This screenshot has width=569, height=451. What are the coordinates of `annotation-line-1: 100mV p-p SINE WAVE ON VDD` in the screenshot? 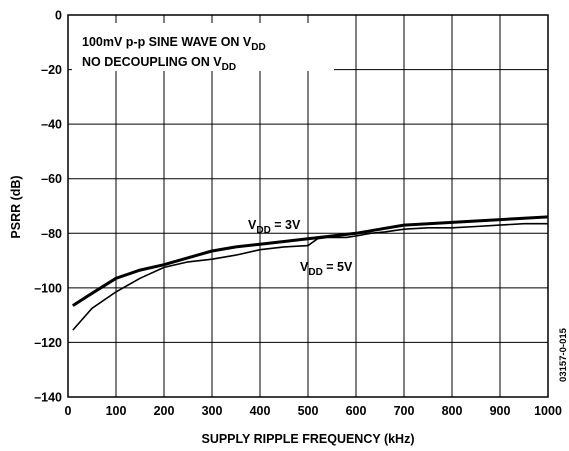 It's located at (174, 44).